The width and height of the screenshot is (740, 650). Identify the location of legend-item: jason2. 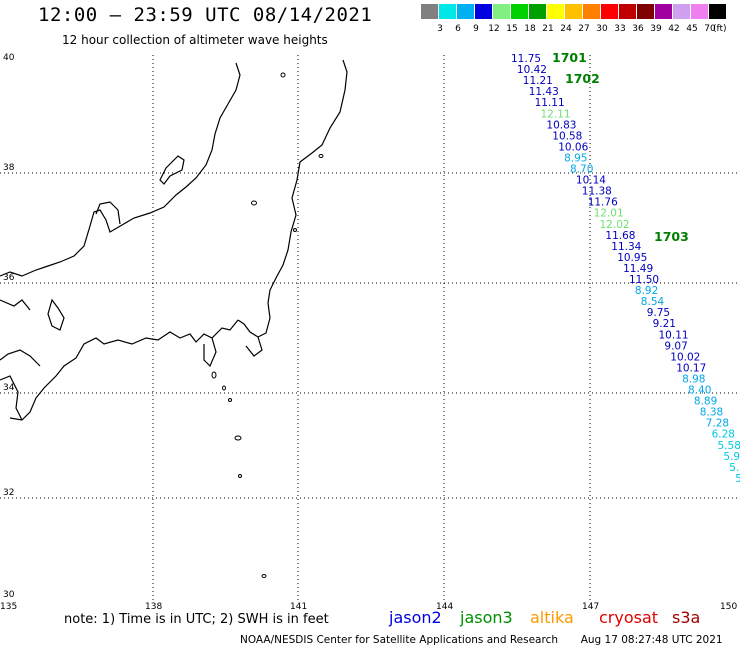
(415, 617).